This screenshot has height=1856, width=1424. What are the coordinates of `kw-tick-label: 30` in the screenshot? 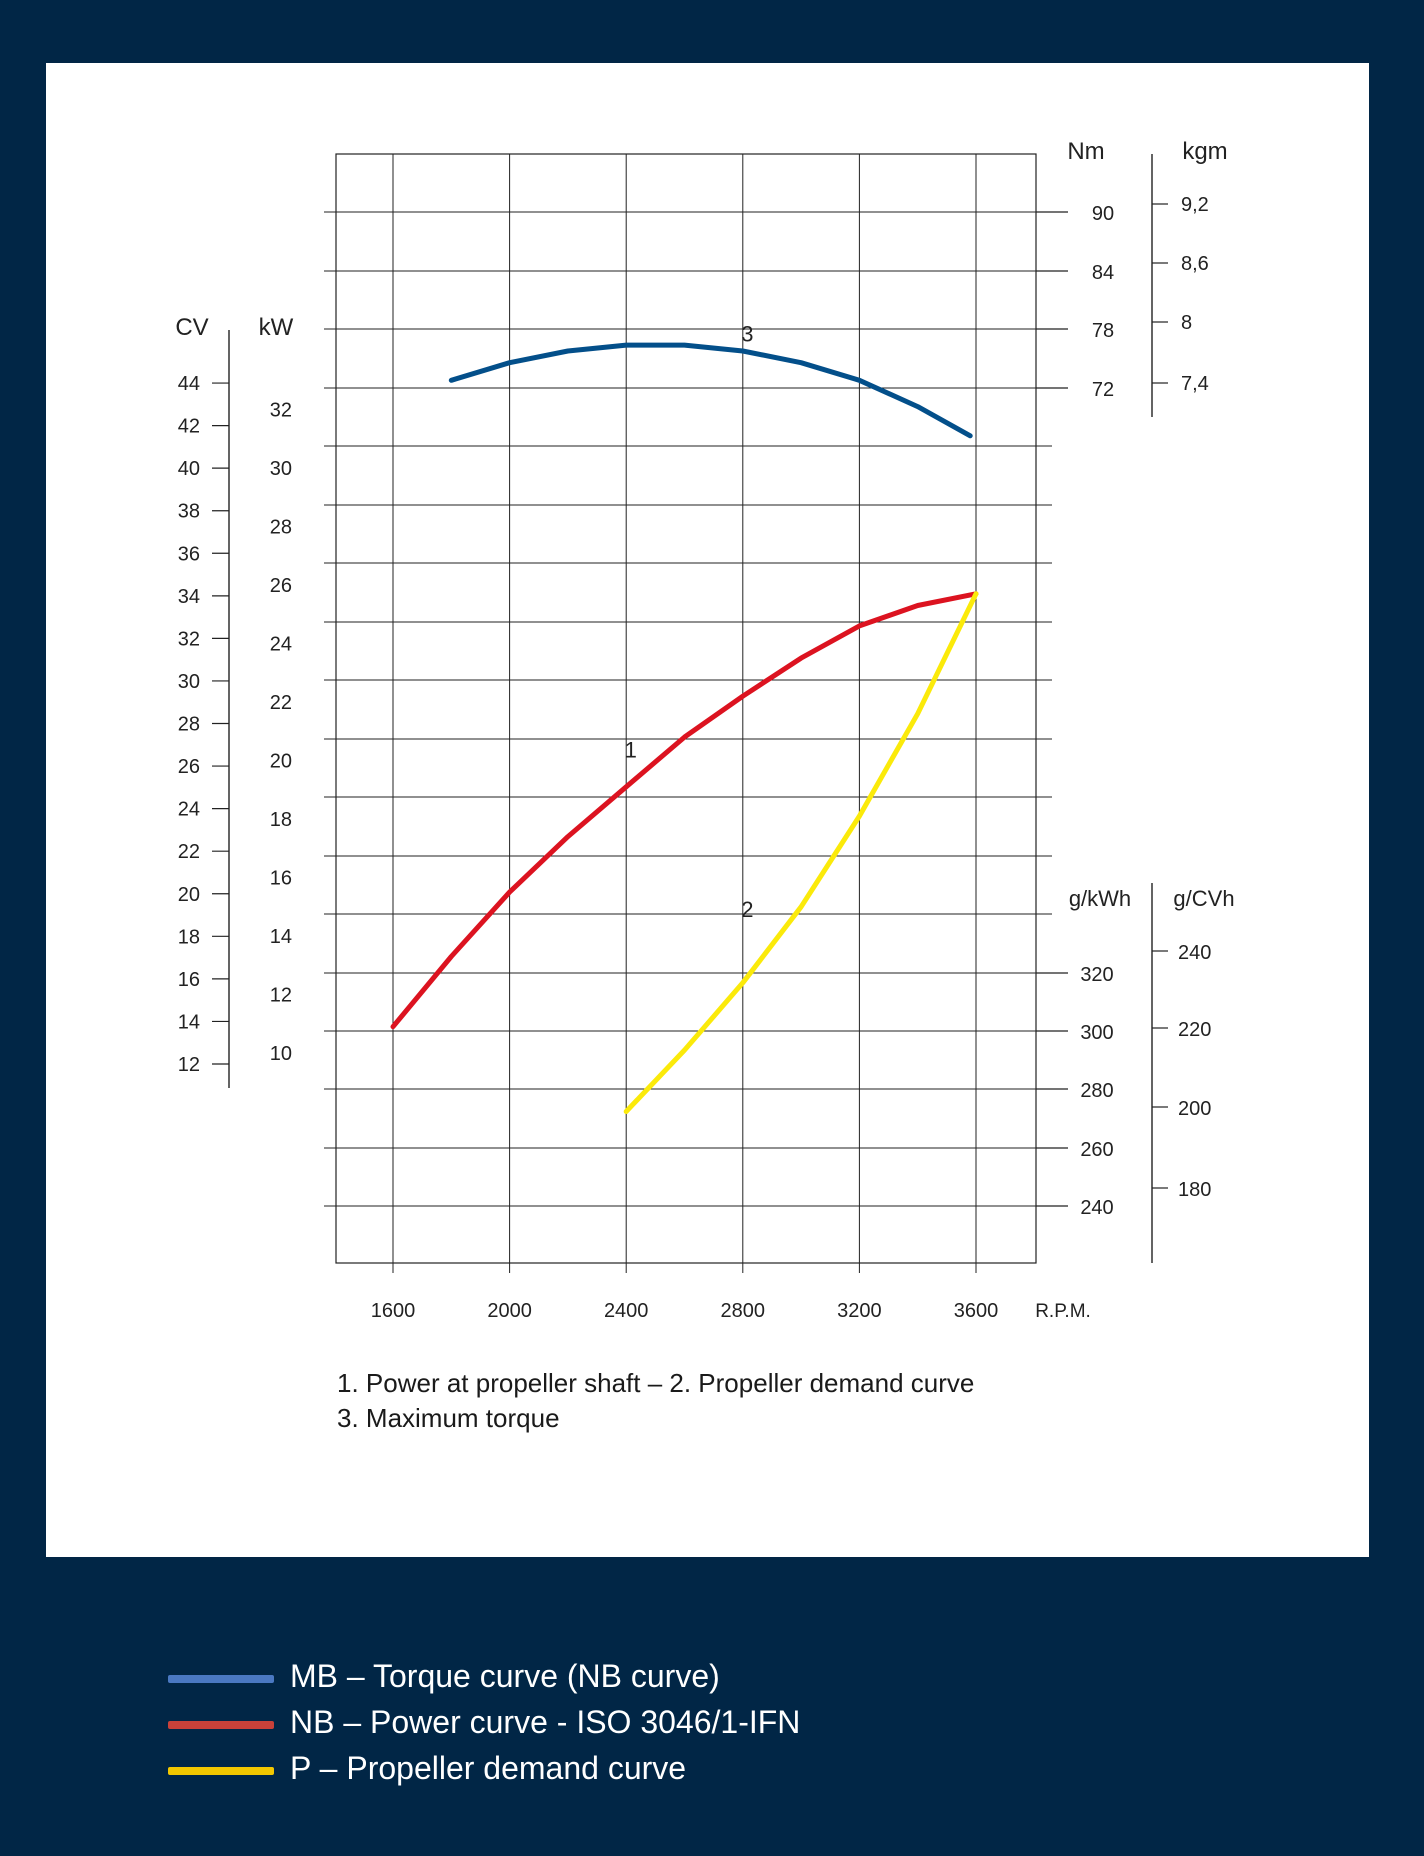 It's located at (281, 469).